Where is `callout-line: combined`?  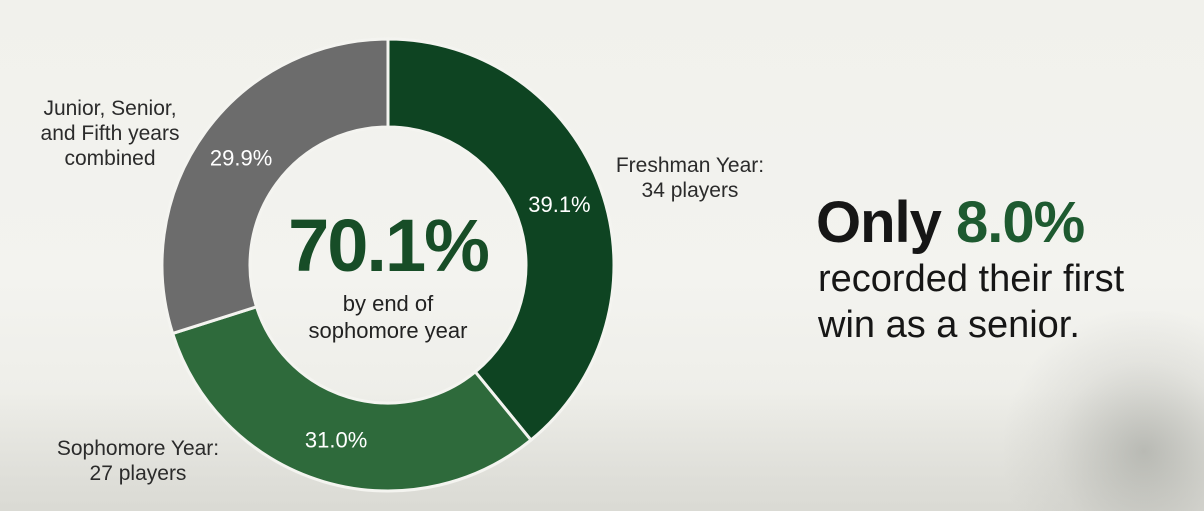
callout-line: combined is located at coordinates (110, 158).